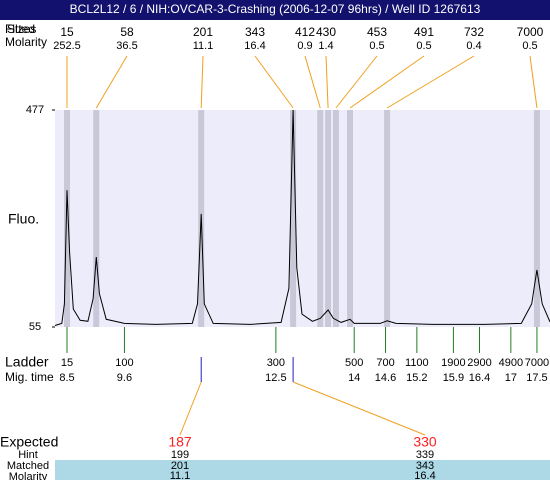  I want to click on peak-size: 201, so click(203, 32).